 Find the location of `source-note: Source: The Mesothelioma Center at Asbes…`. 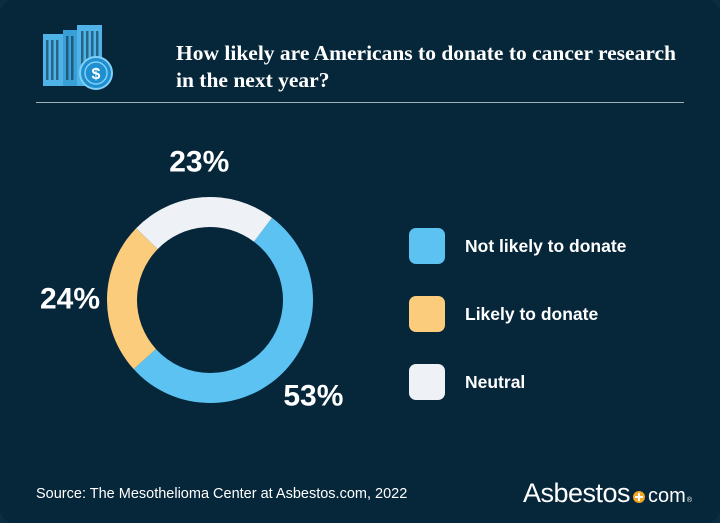

source-note: Source: The Mesothelioma Center at Asbes… is located at coordinates (222, 494).